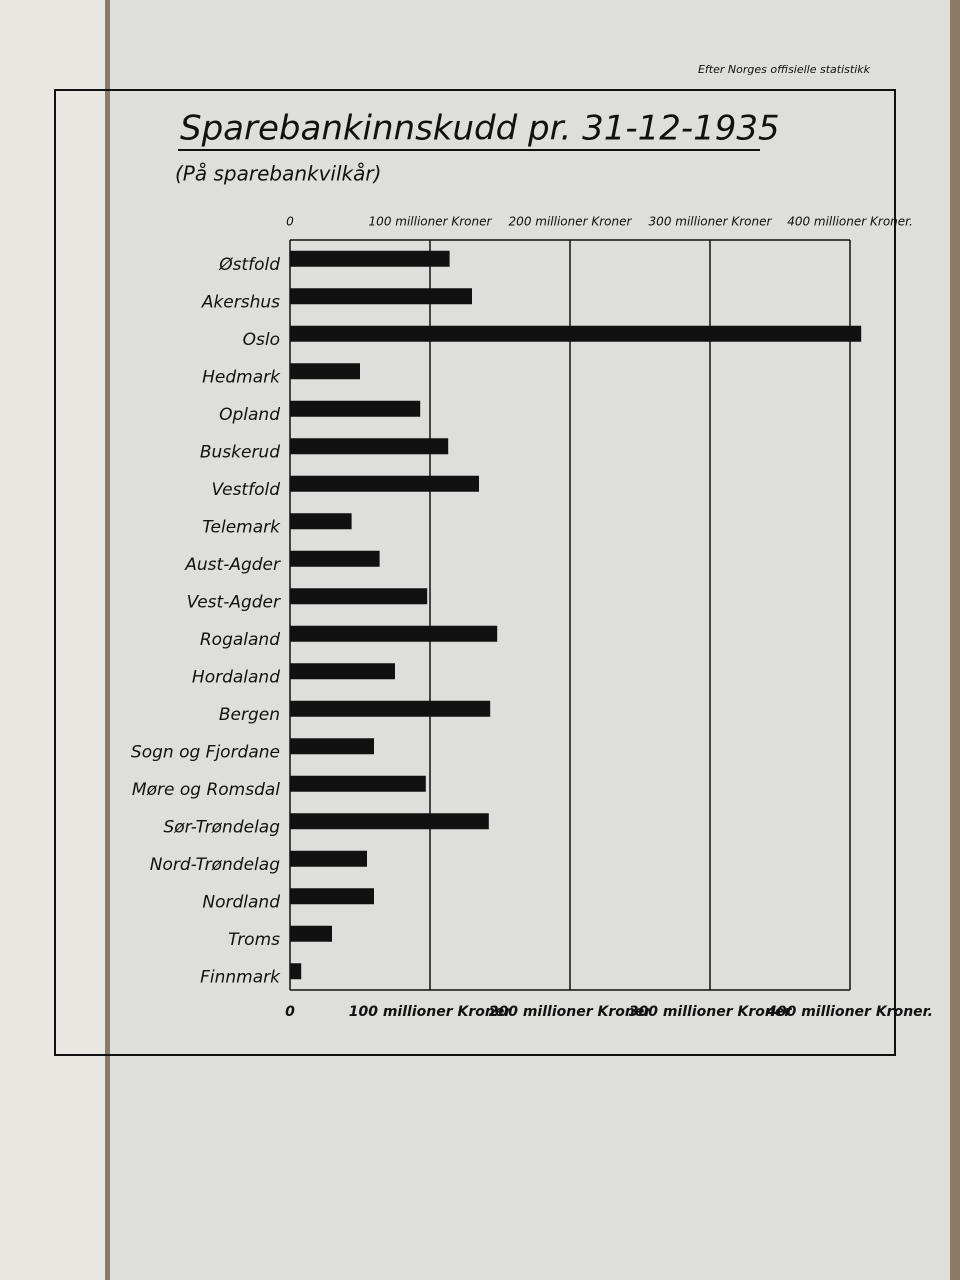  Describe the element at coordinates (241, 377) in the screenshot. I see `category-label: Hedmark` at that location.